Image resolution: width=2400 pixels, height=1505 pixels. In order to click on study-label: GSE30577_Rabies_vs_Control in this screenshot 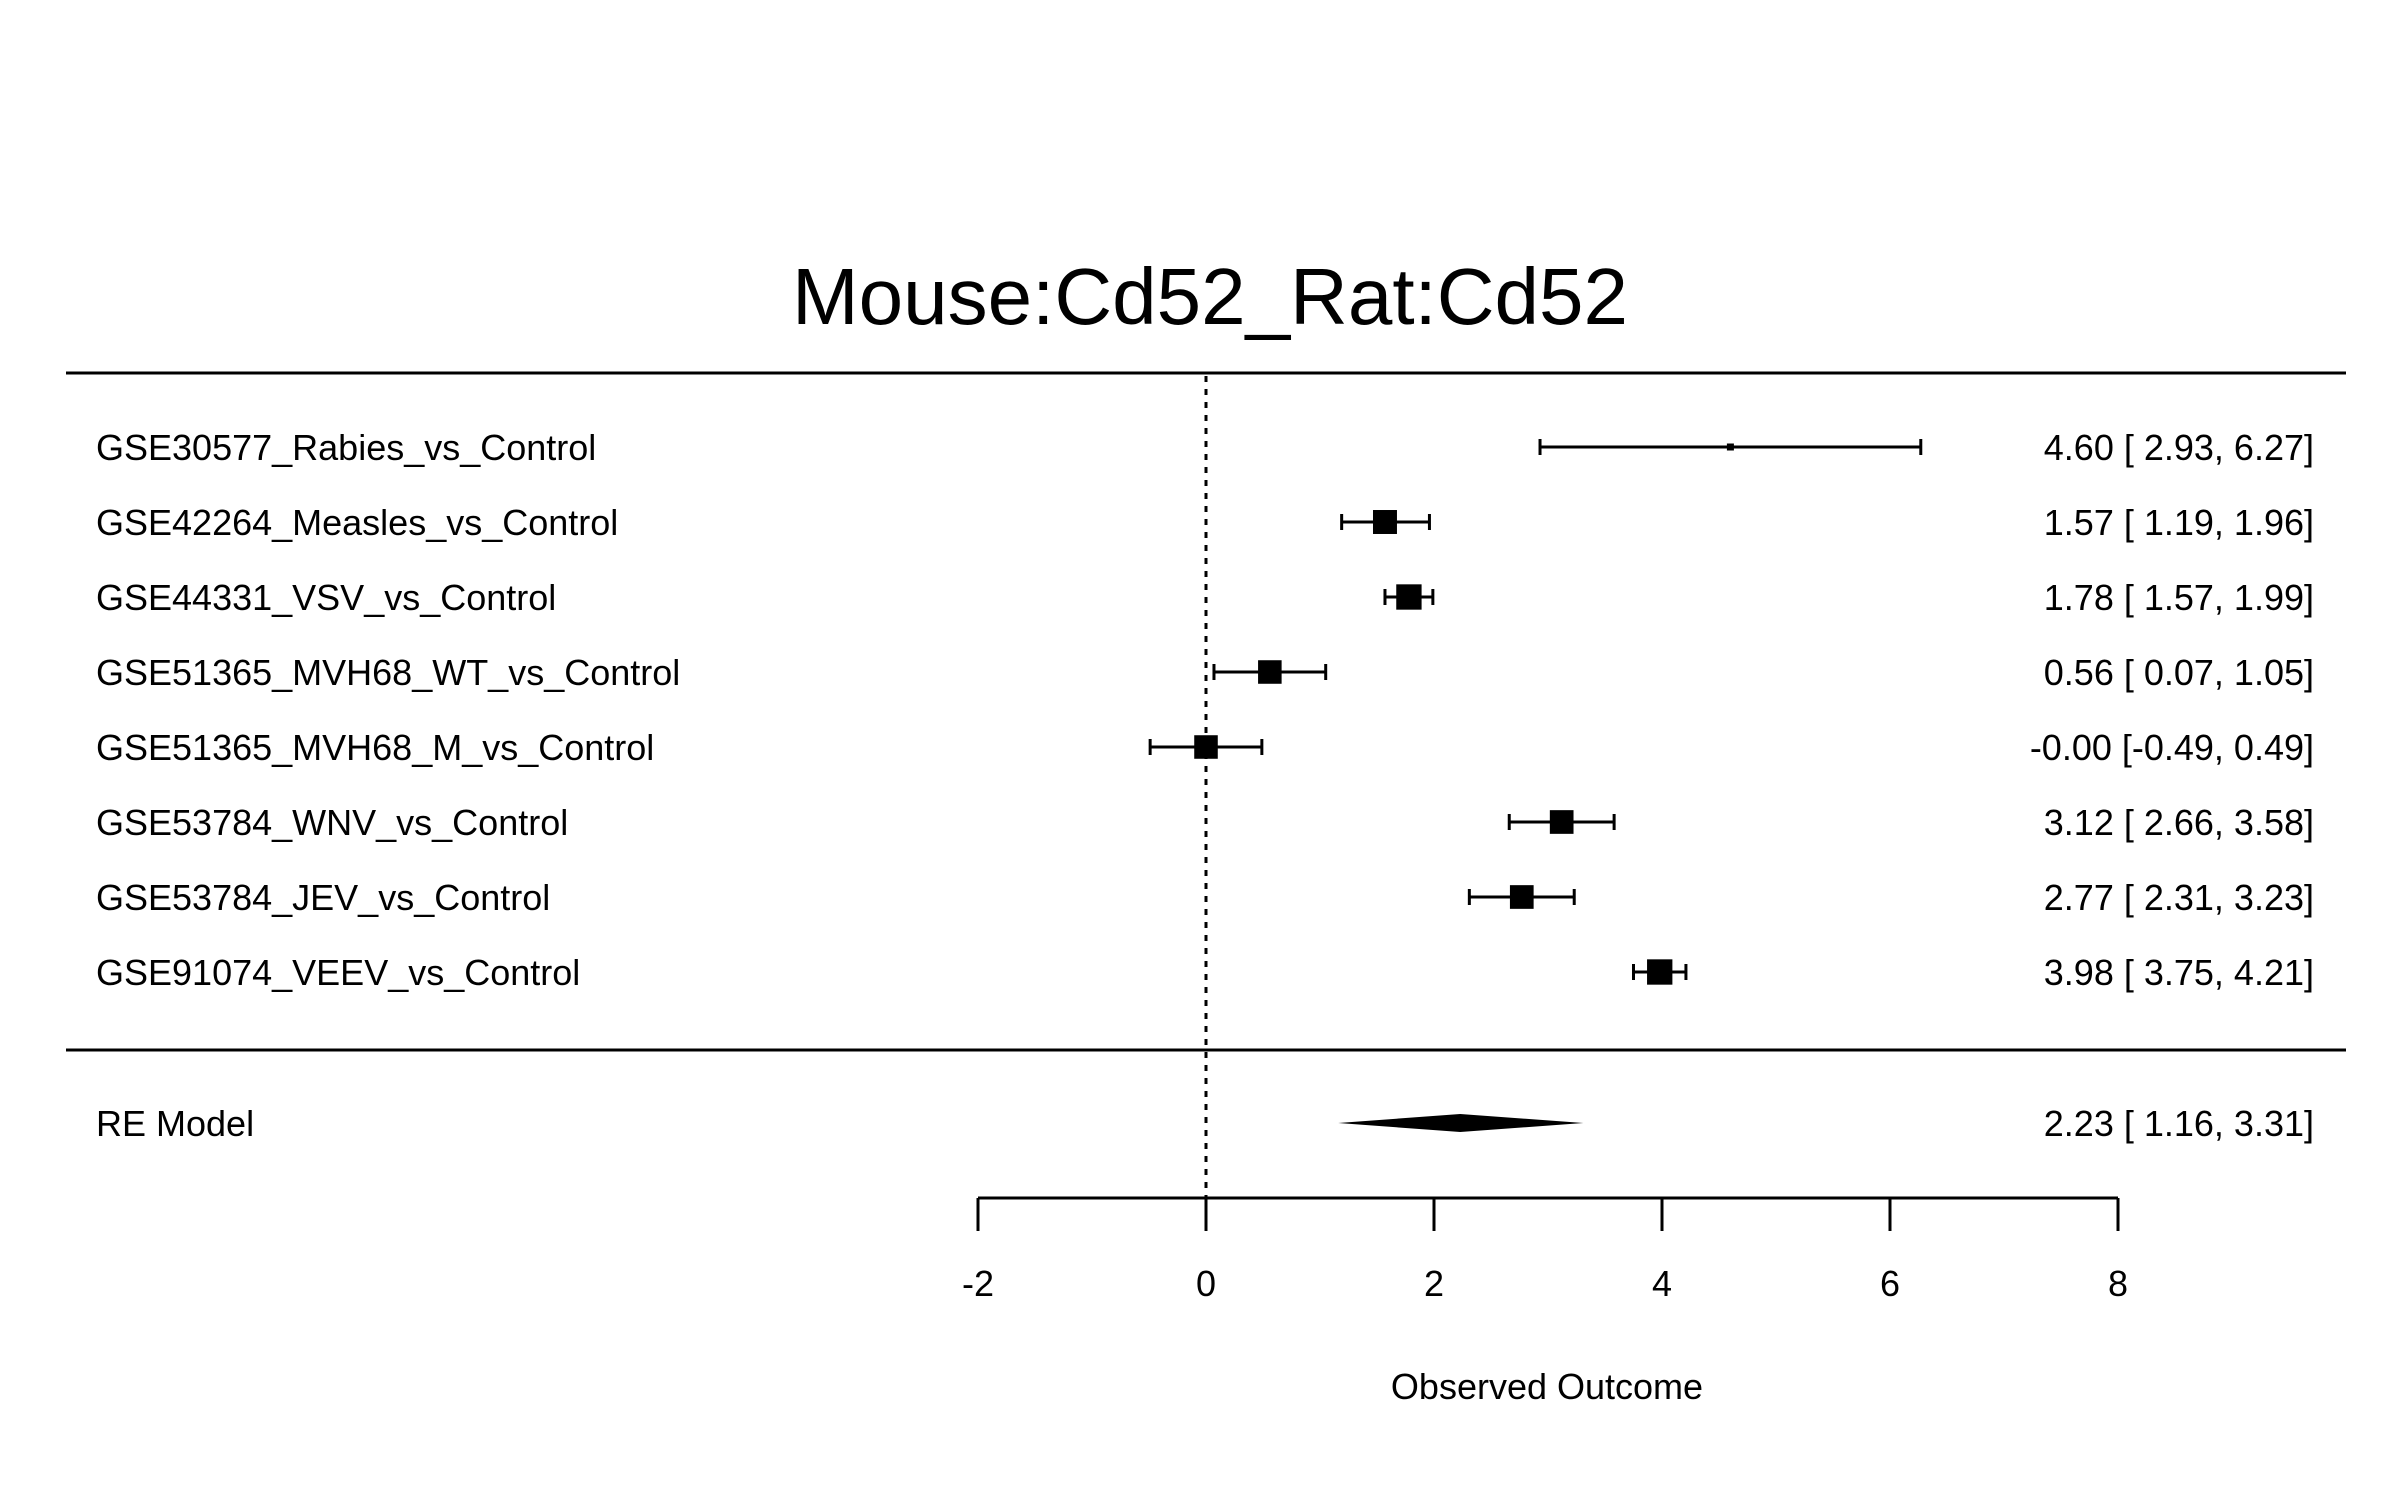, I will do `click(346, 447)`.